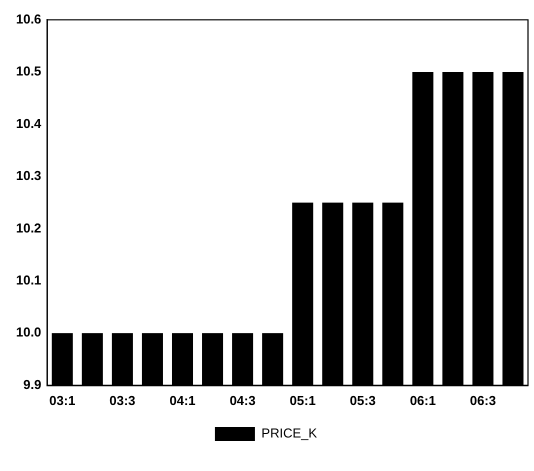 The width and height of the screenshot is (534, 471). What do you see at coordinates (289, 433) in the screenshot?
I see `legend-label: PRICE_K` at bounding box center [289, 433].